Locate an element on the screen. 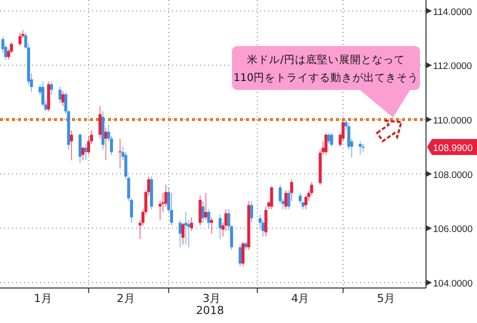 The width and height of the screenshot is (477, 323). y-tick-label: 108.0000 is located at coordinates (453, 175).